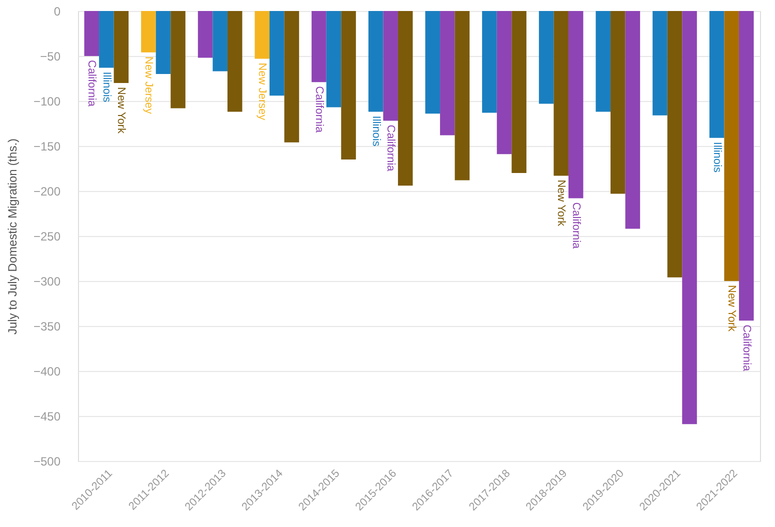 This screenshot has height=527, width=775. I want to click on y-tick-label: −200, so click(47, 191).